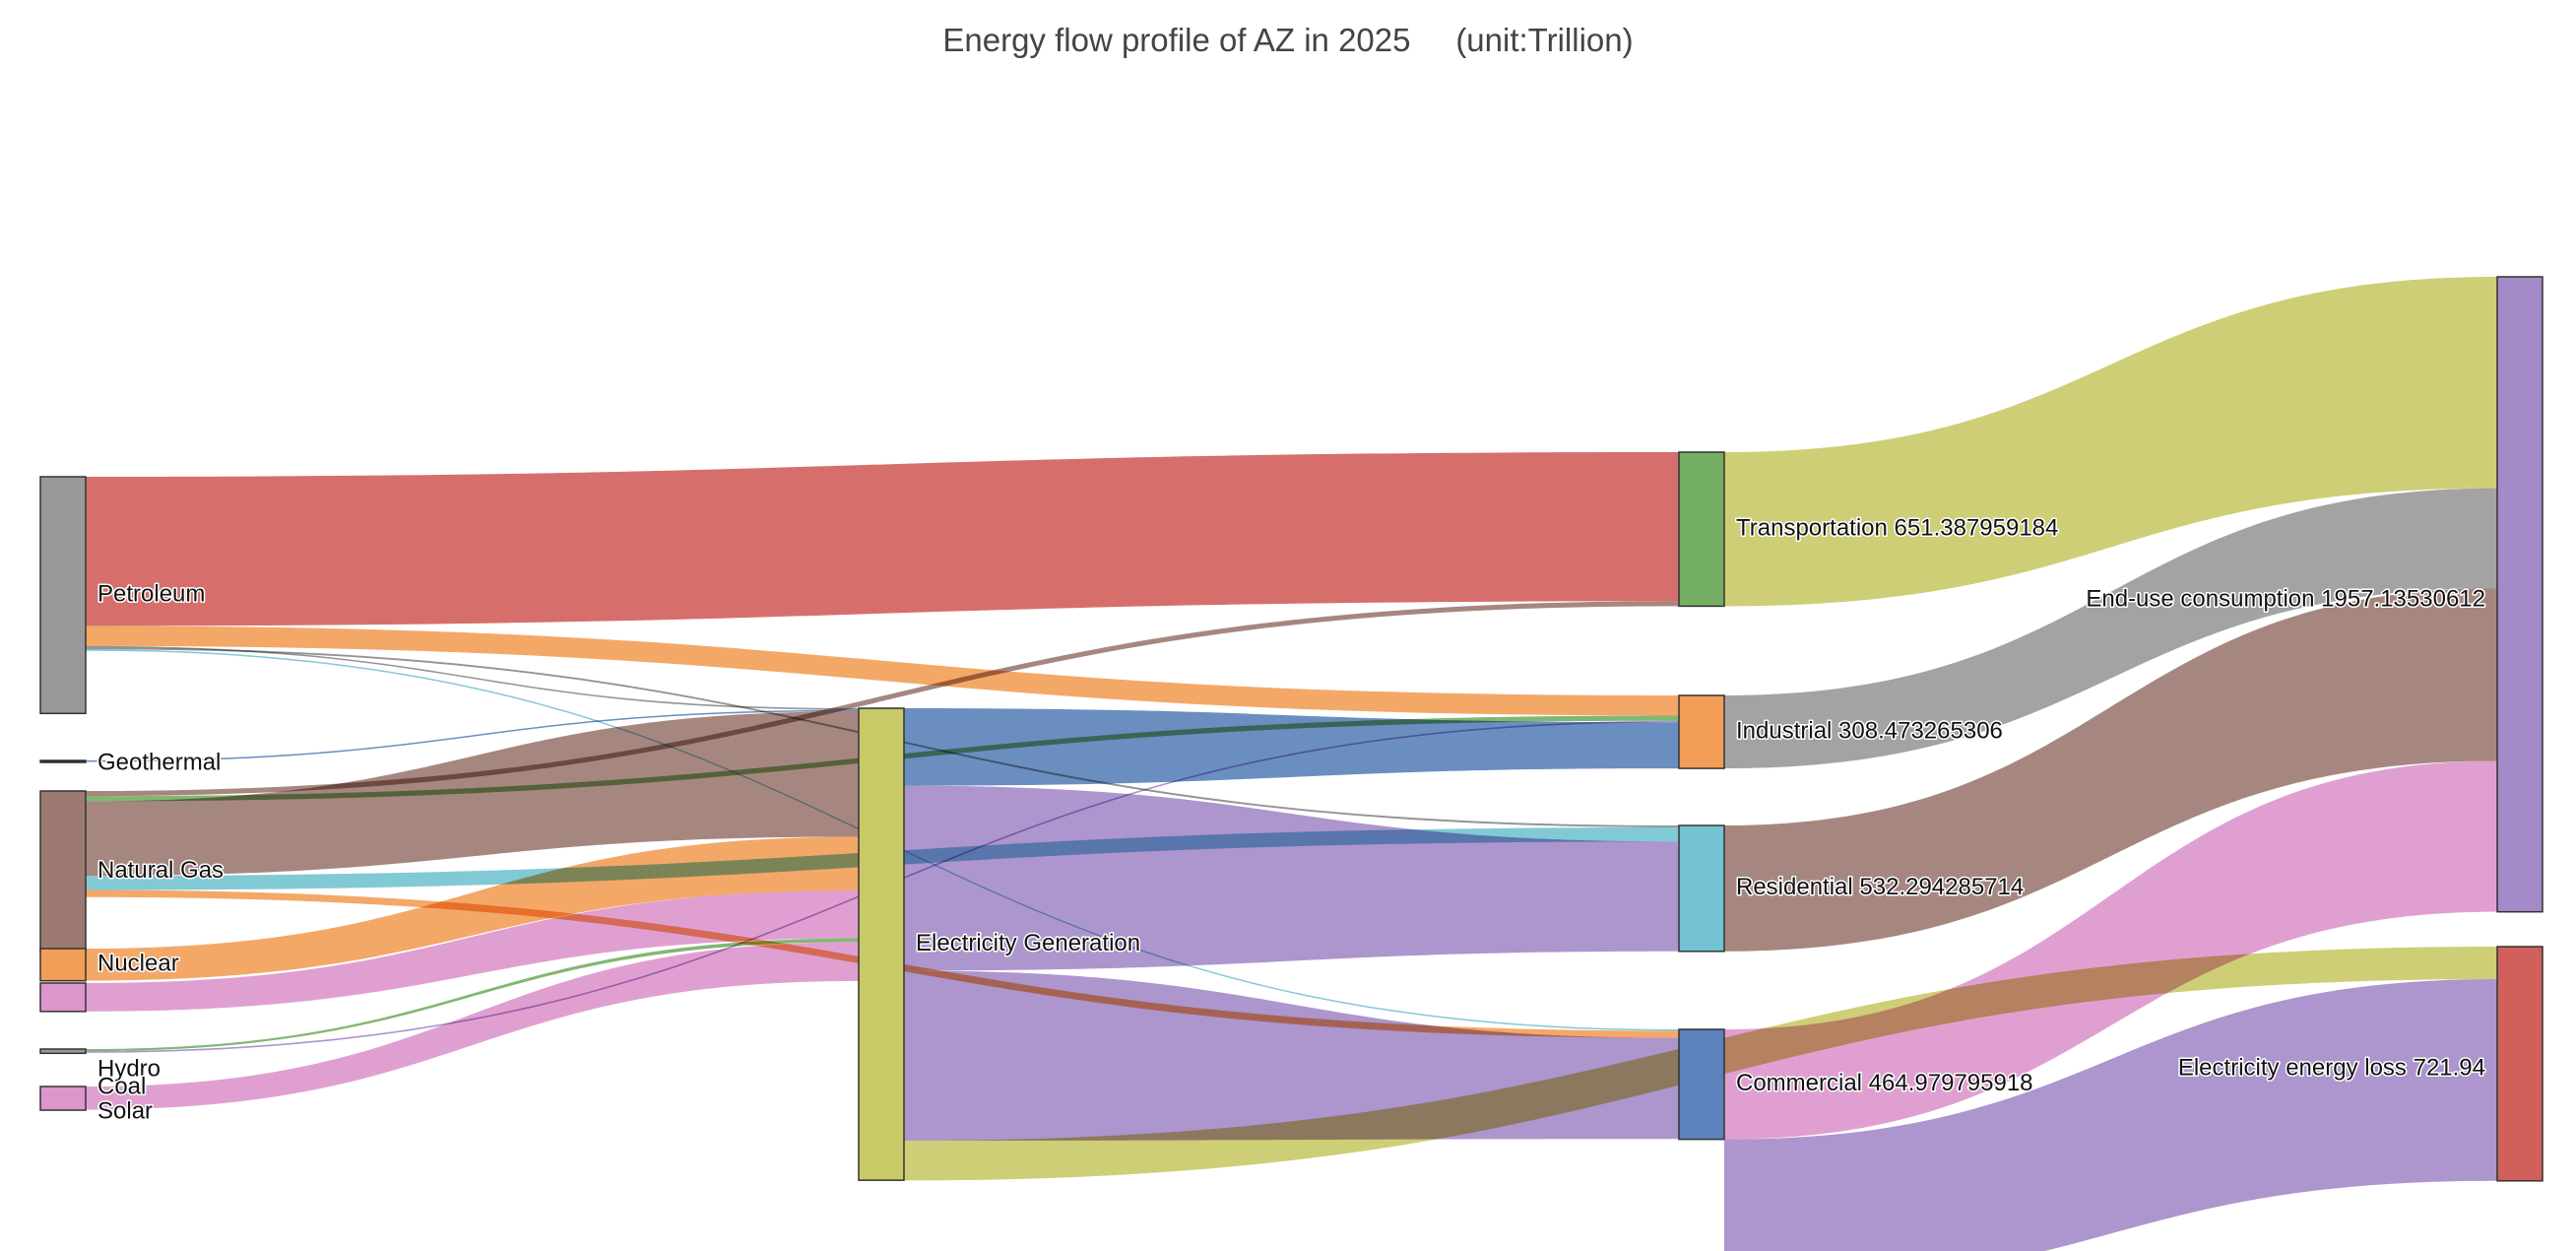 The width and height of the screenshot is (2576, 1251). Describe the element at coordinates (63, 595) in the screenshot. I see `node-bar-petroleum` at that location.